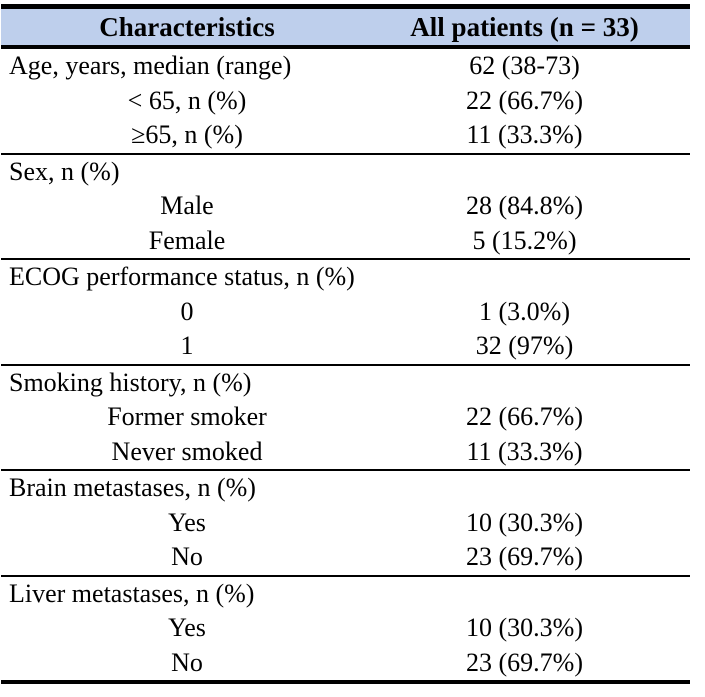  What do you see at coordinates (132, 488) in the screenshot?
I see `row-label: Brain metastases, n (%)` at bounding box center [132, 488].